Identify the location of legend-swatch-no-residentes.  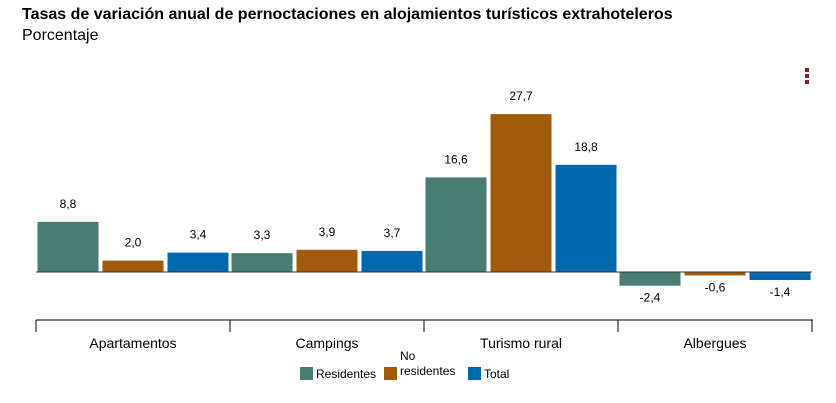
(390, 373).